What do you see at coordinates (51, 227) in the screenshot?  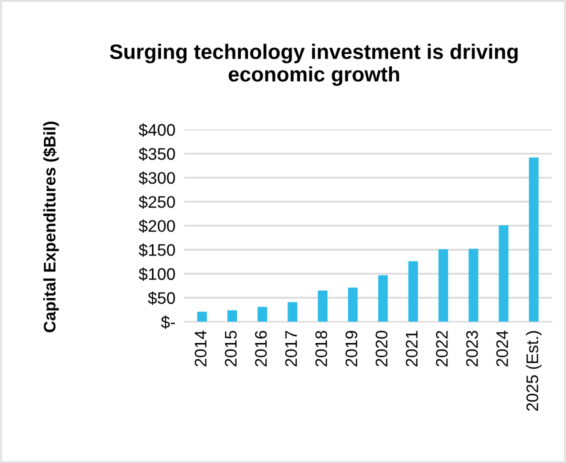 I see `y-axis-title: Capital Expenditures ($Bil)` at bounding box center [51, 227].